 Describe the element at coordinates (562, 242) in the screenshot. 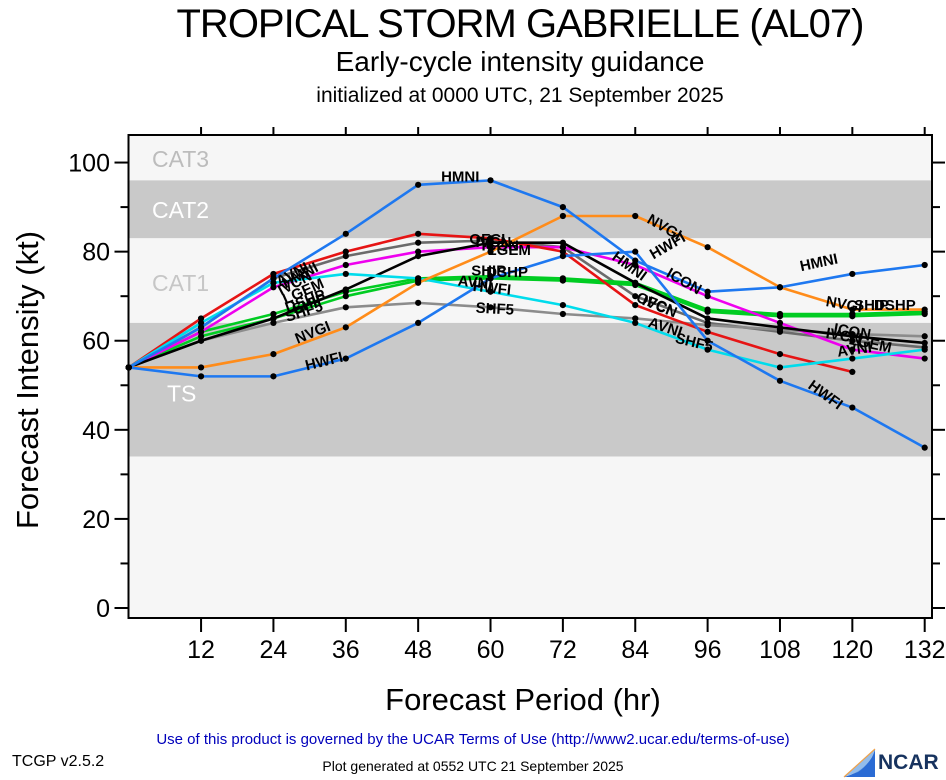

I see `point-ICON-72h` at that location.